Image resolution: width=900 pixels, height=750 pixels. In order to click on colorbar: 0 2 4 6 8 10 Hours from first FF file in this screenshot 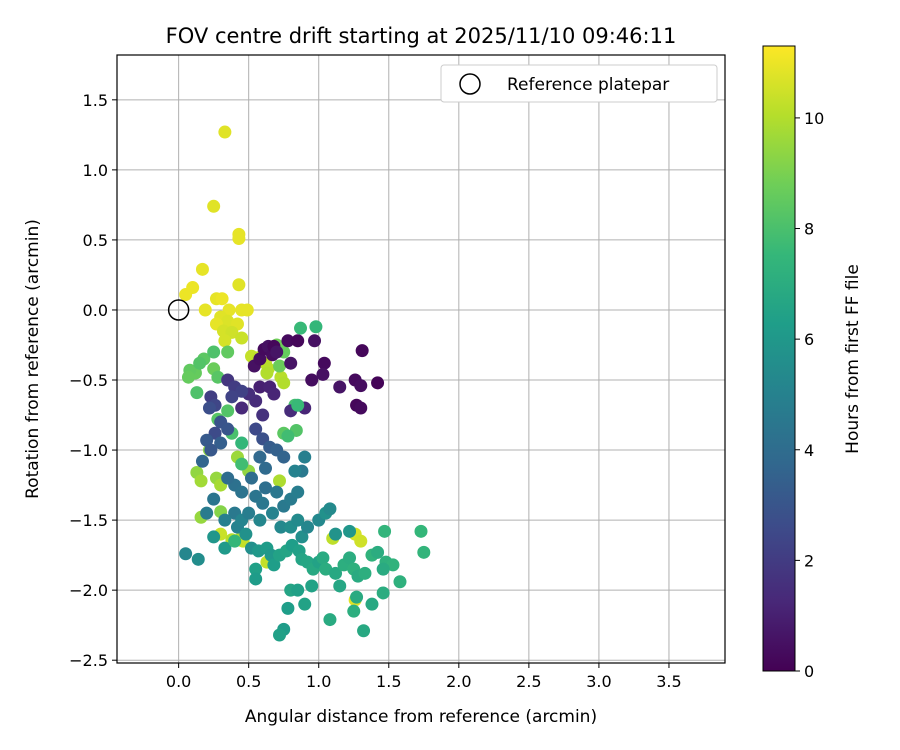, I will do `click(812, 363)`.